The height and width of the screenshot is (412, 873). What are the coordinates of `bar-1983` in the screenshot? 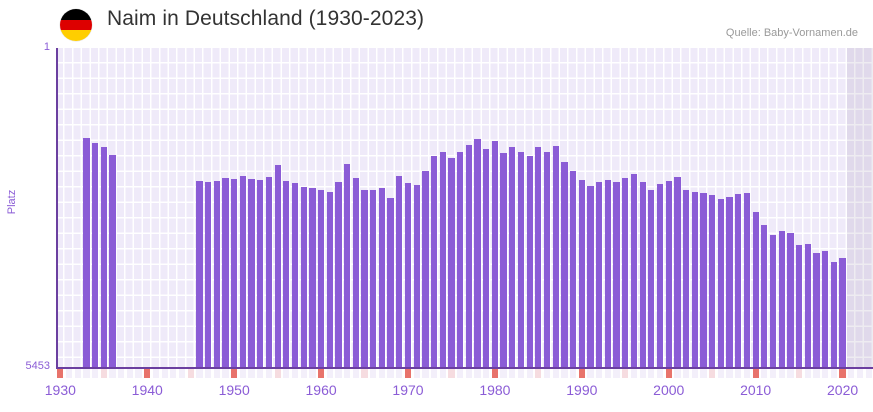 It's located at (521, 259).